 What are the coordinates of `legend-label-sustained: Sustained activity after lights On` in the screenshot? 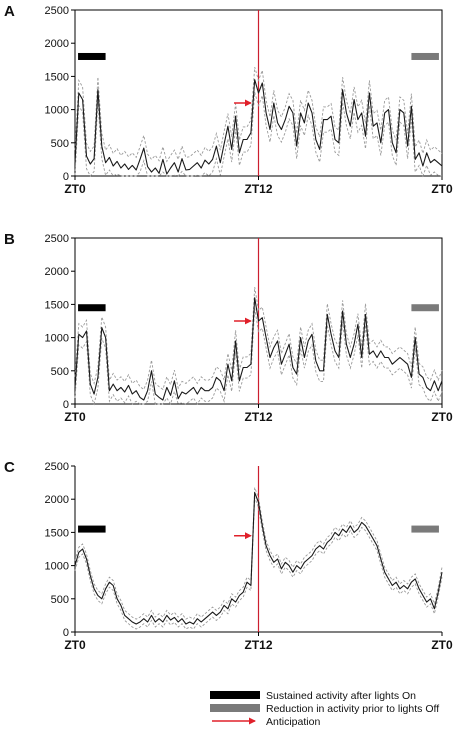 It's located at (341, 696).